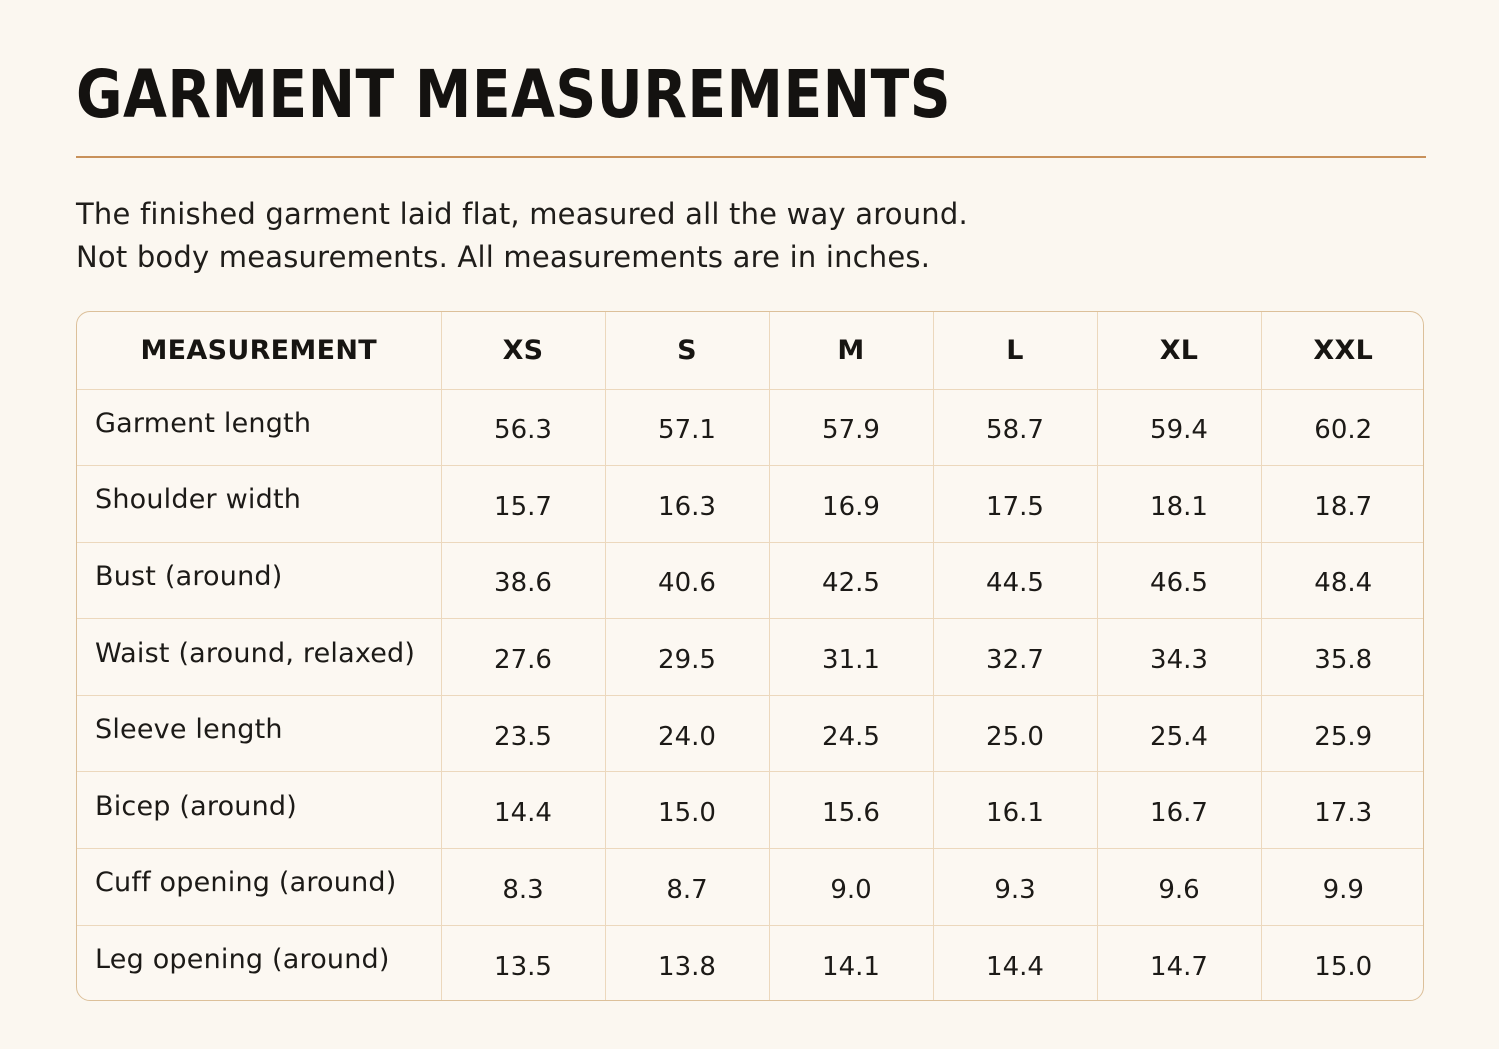  I want to click on row-label: Bicep (around), so click(259, 810).